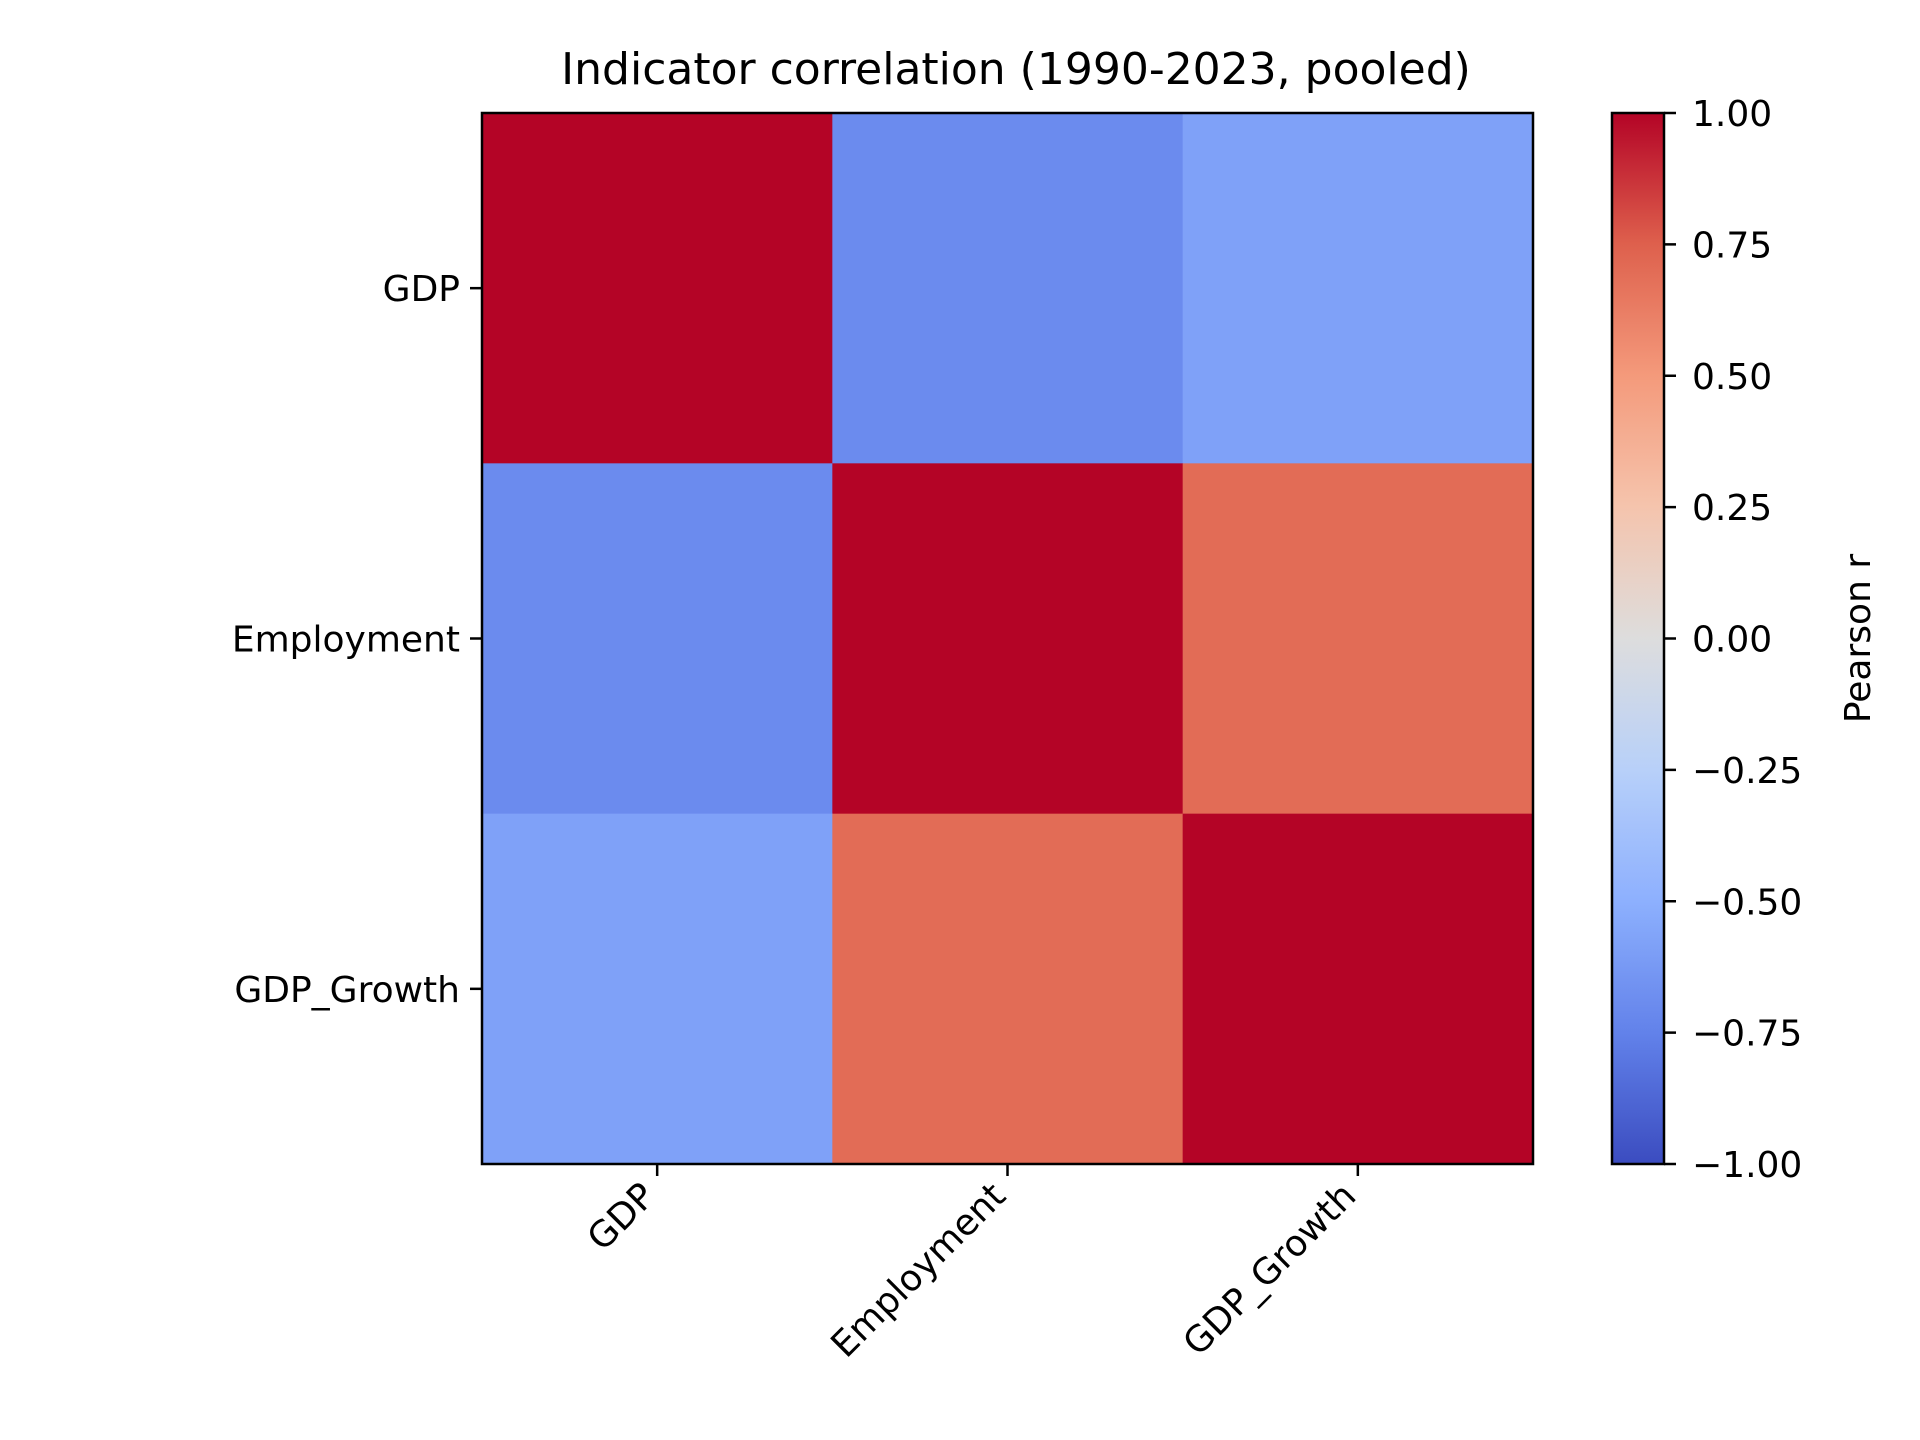  What do you see at coordinates (421, 289) in the screenshot?
I see `y-tick-label: GDP` at bounding box center [421, 289].